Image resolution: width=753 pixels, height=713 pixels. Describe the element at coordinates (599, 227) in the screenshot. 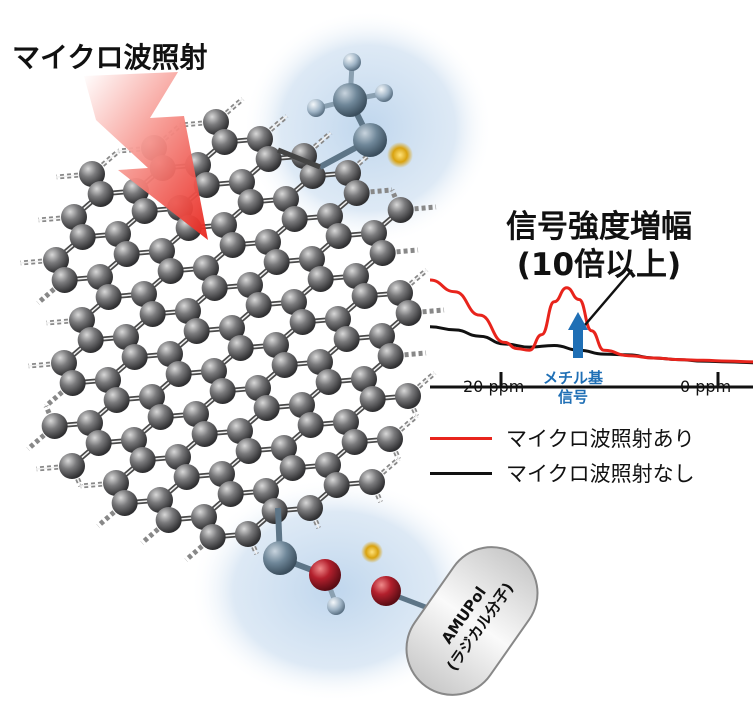

I see `signal-gain-title: 信号強度増幅` at that location.